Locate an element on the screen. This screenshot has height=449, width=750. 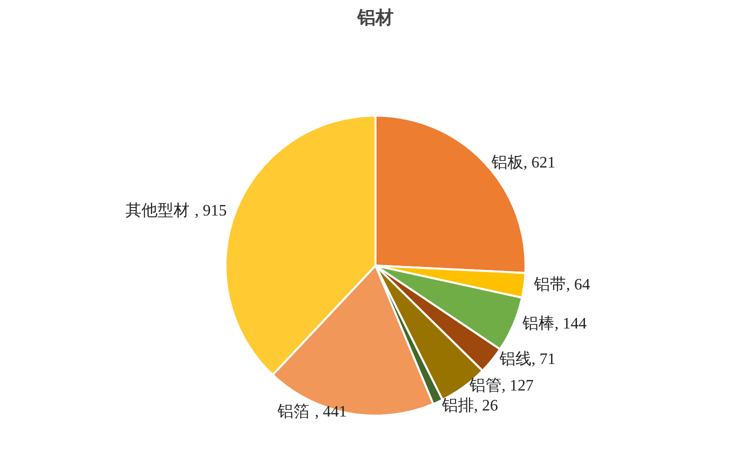
data-label: , 441 is located at coordinates (330, 411).